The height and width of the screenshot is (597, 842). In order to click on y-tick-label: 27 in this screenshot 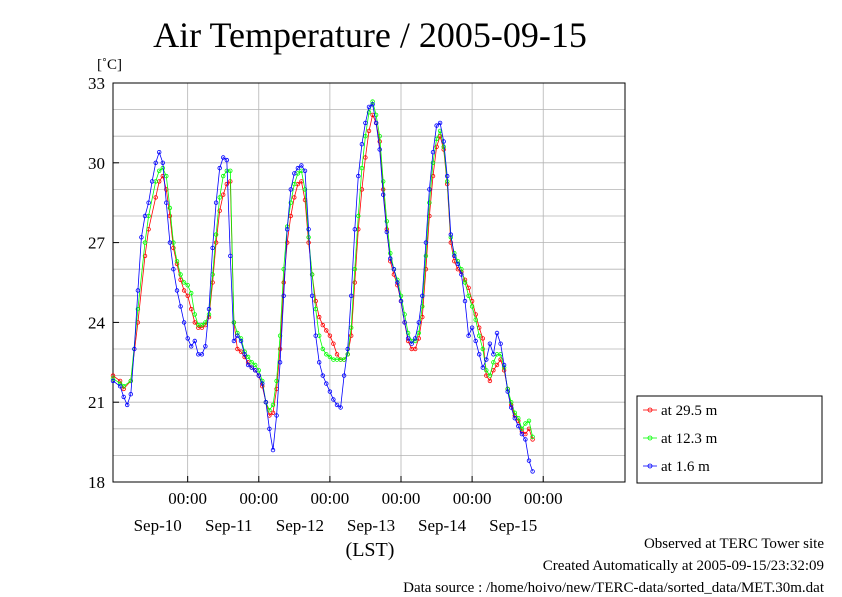, I will do `click(97, 243)`.